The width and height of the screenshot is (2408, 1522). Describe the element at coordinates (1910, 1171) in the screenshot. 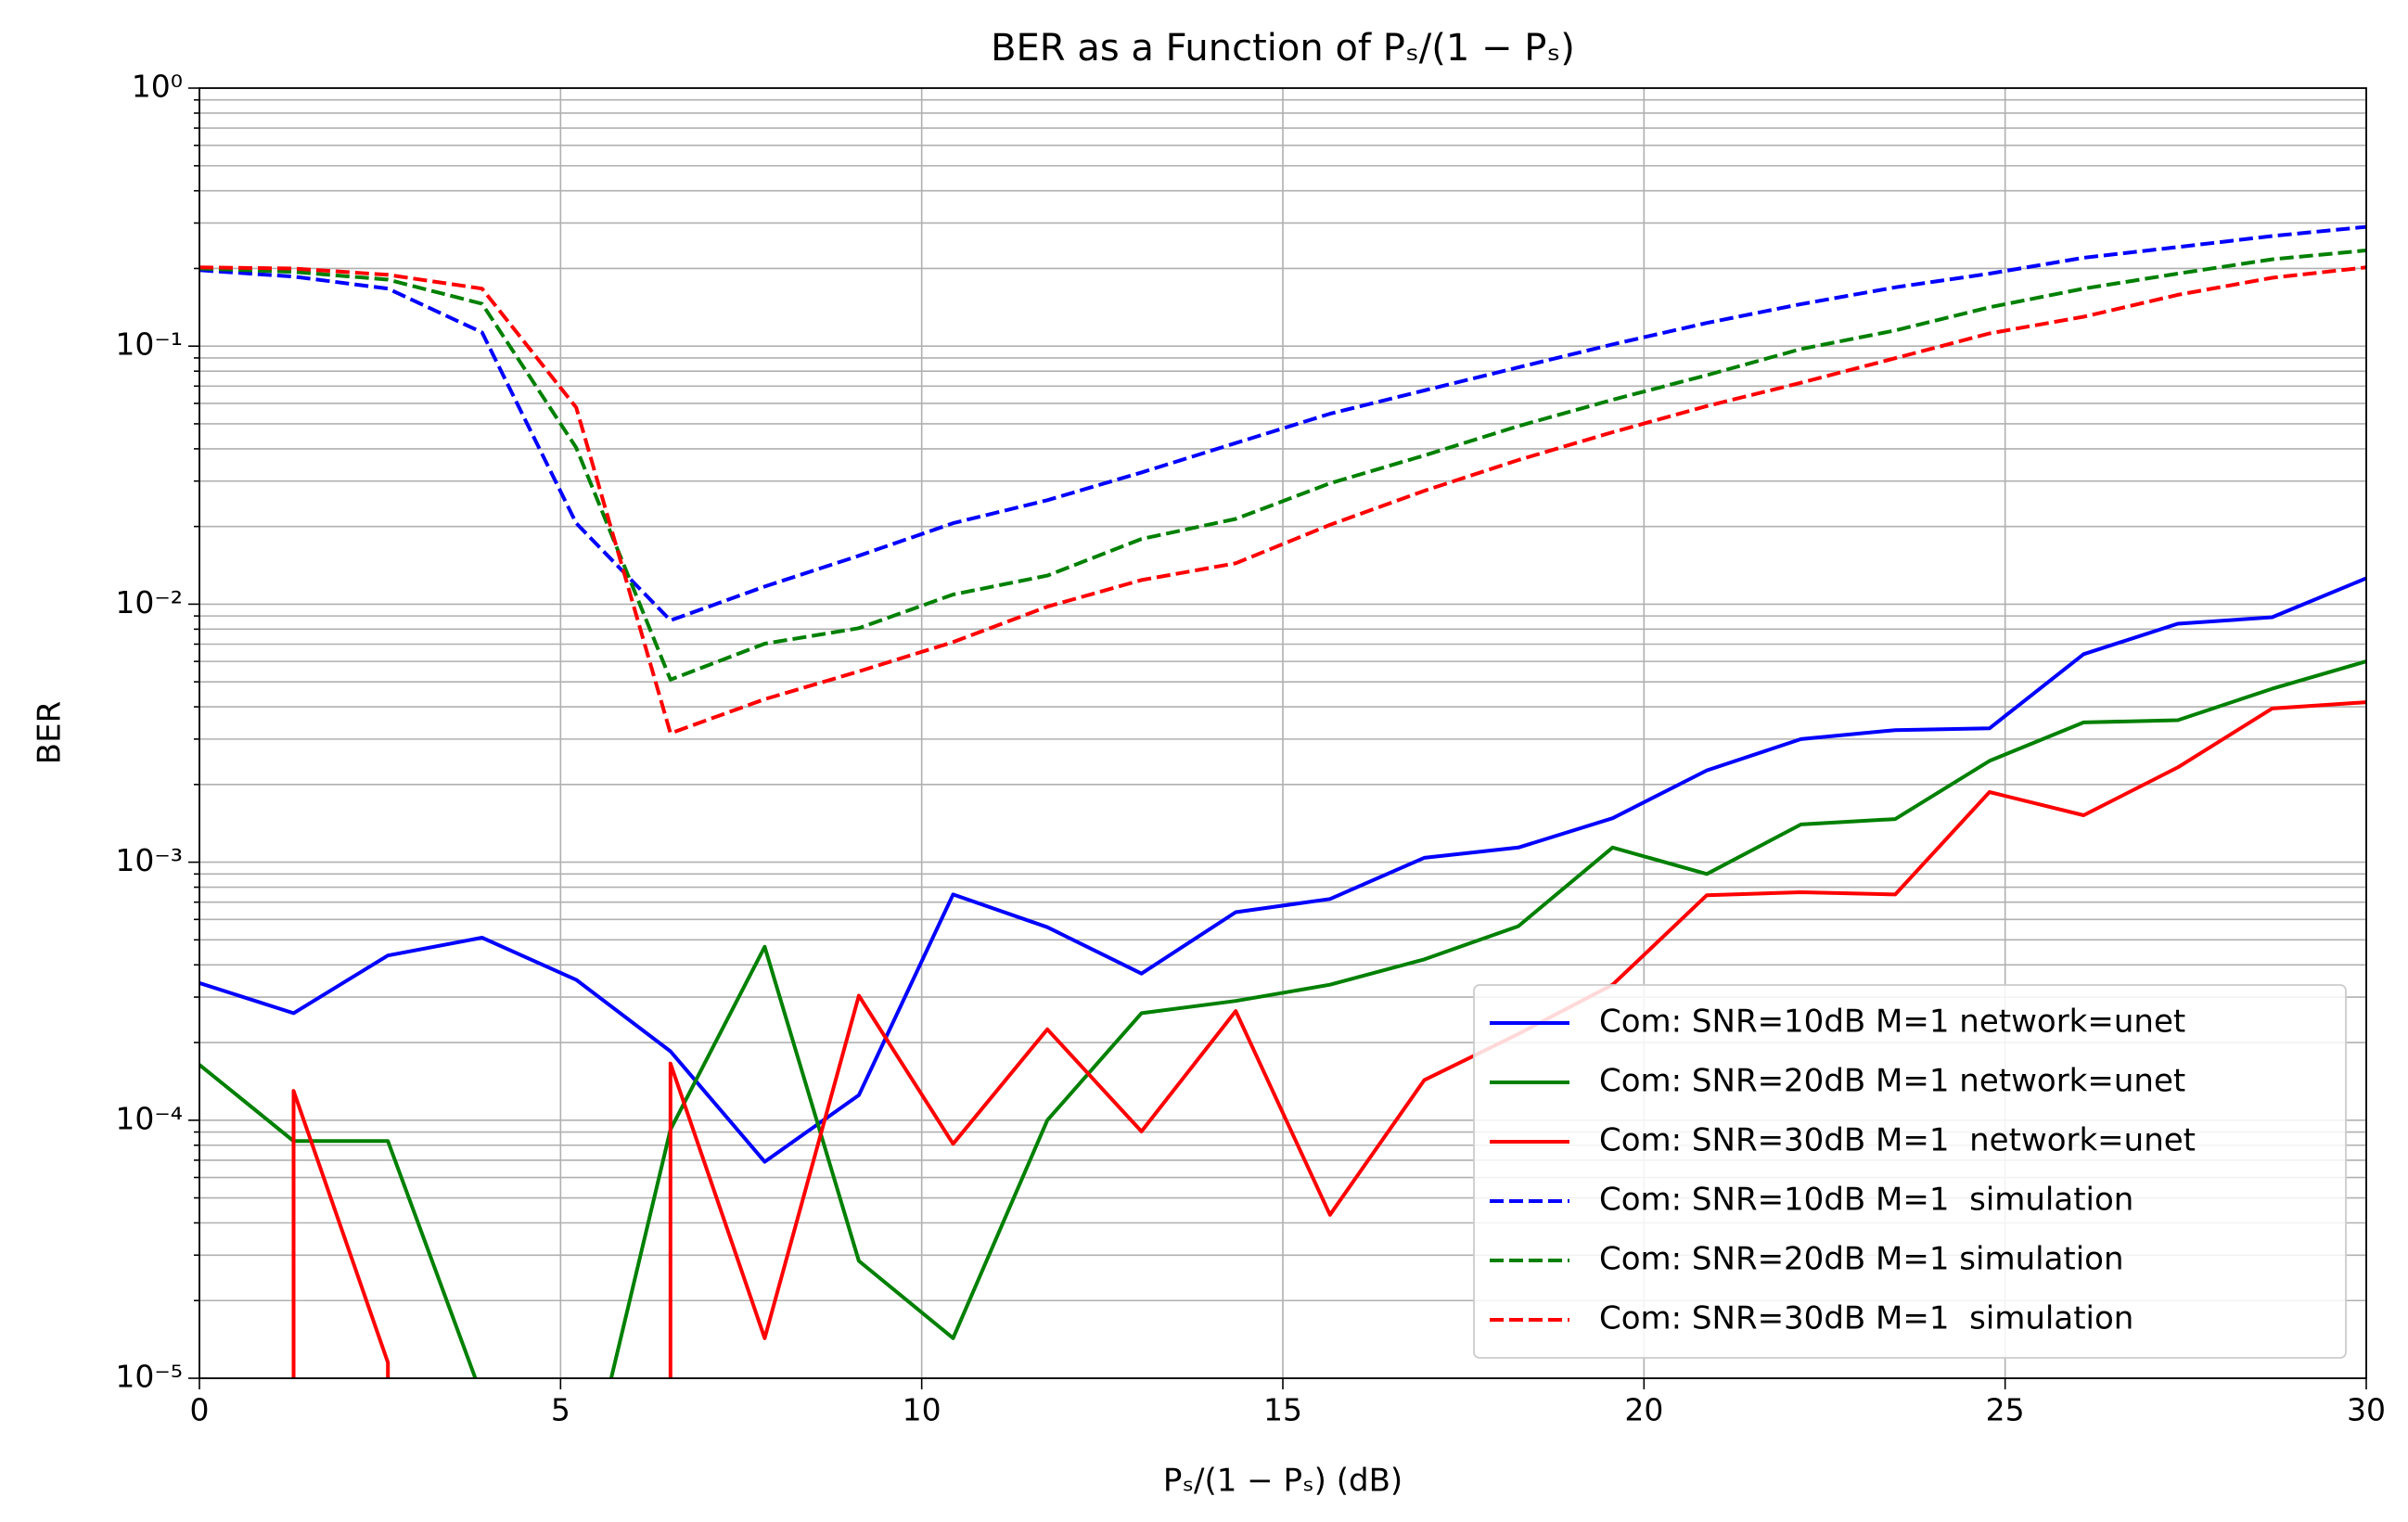

I see `legend-box` at that location.